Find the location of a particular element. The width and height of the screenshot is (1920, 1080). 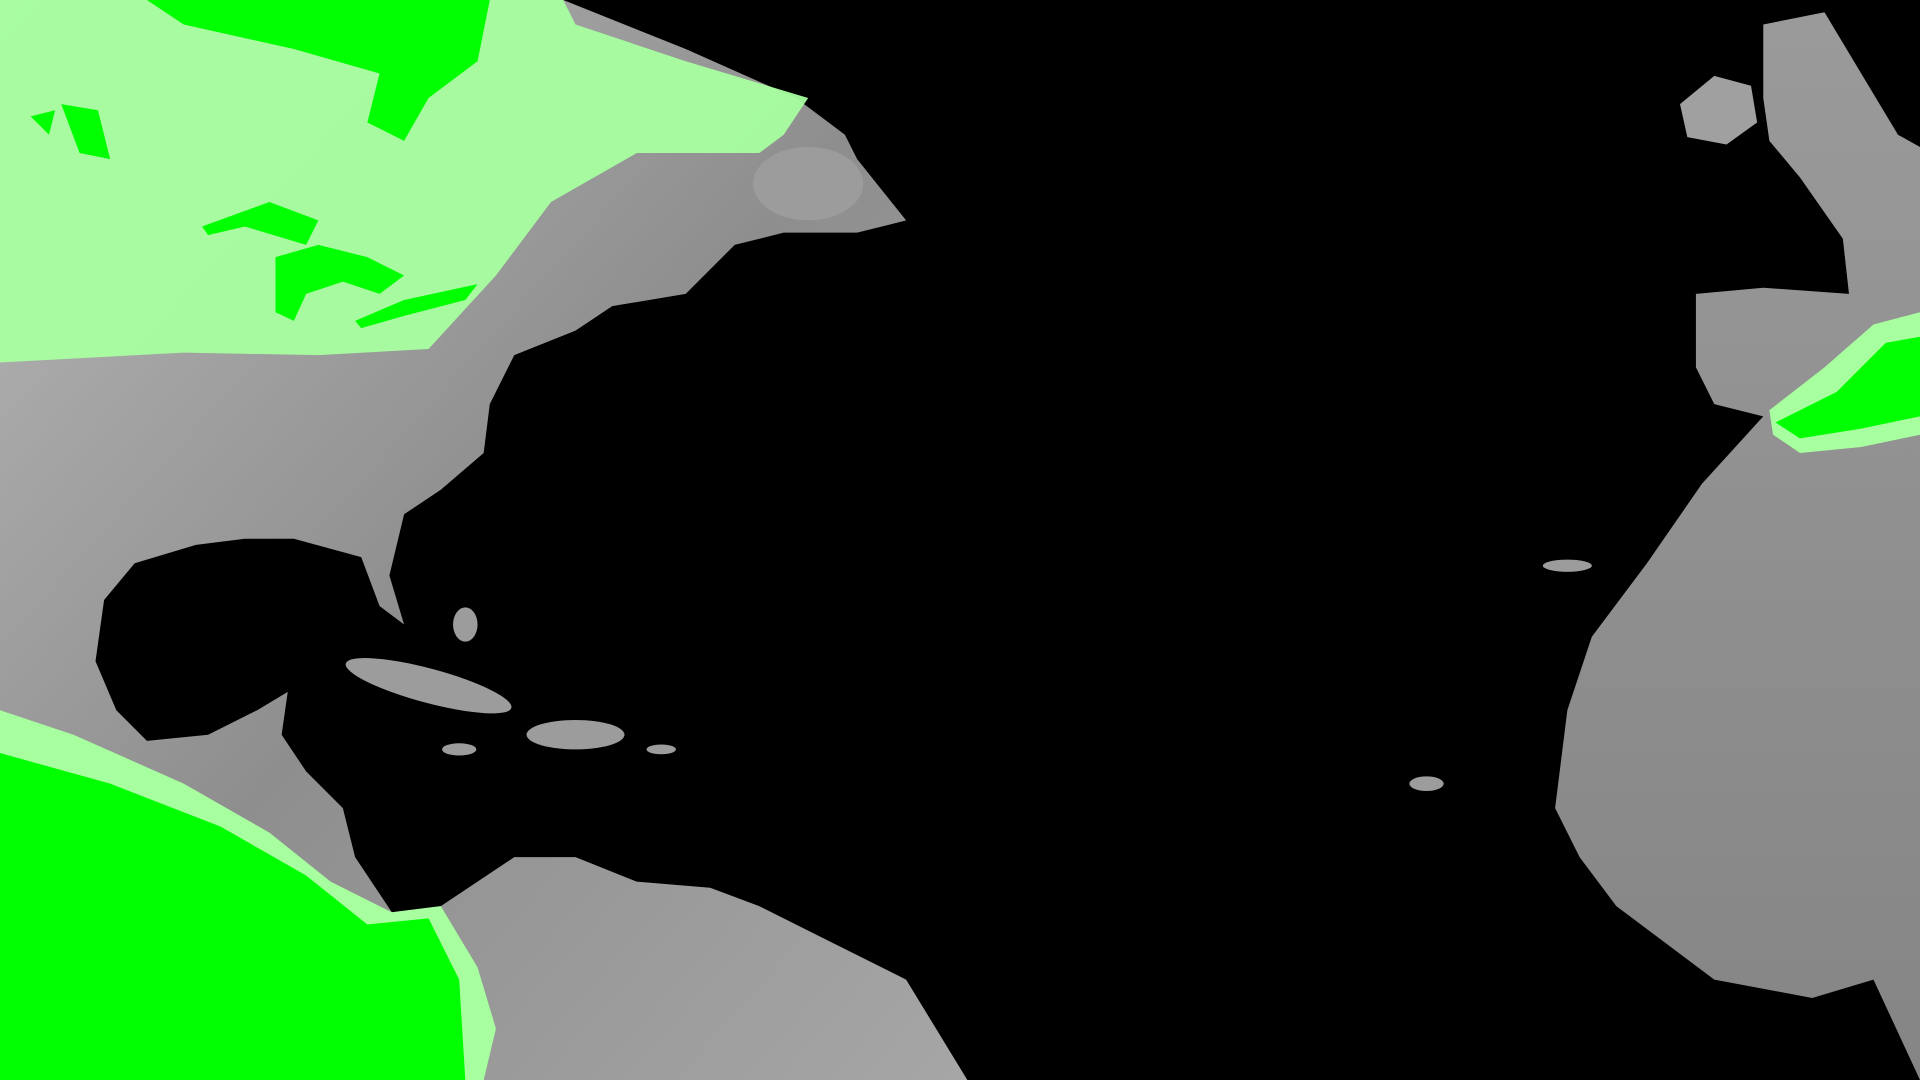

range-light is located at coordinates (404, 181).